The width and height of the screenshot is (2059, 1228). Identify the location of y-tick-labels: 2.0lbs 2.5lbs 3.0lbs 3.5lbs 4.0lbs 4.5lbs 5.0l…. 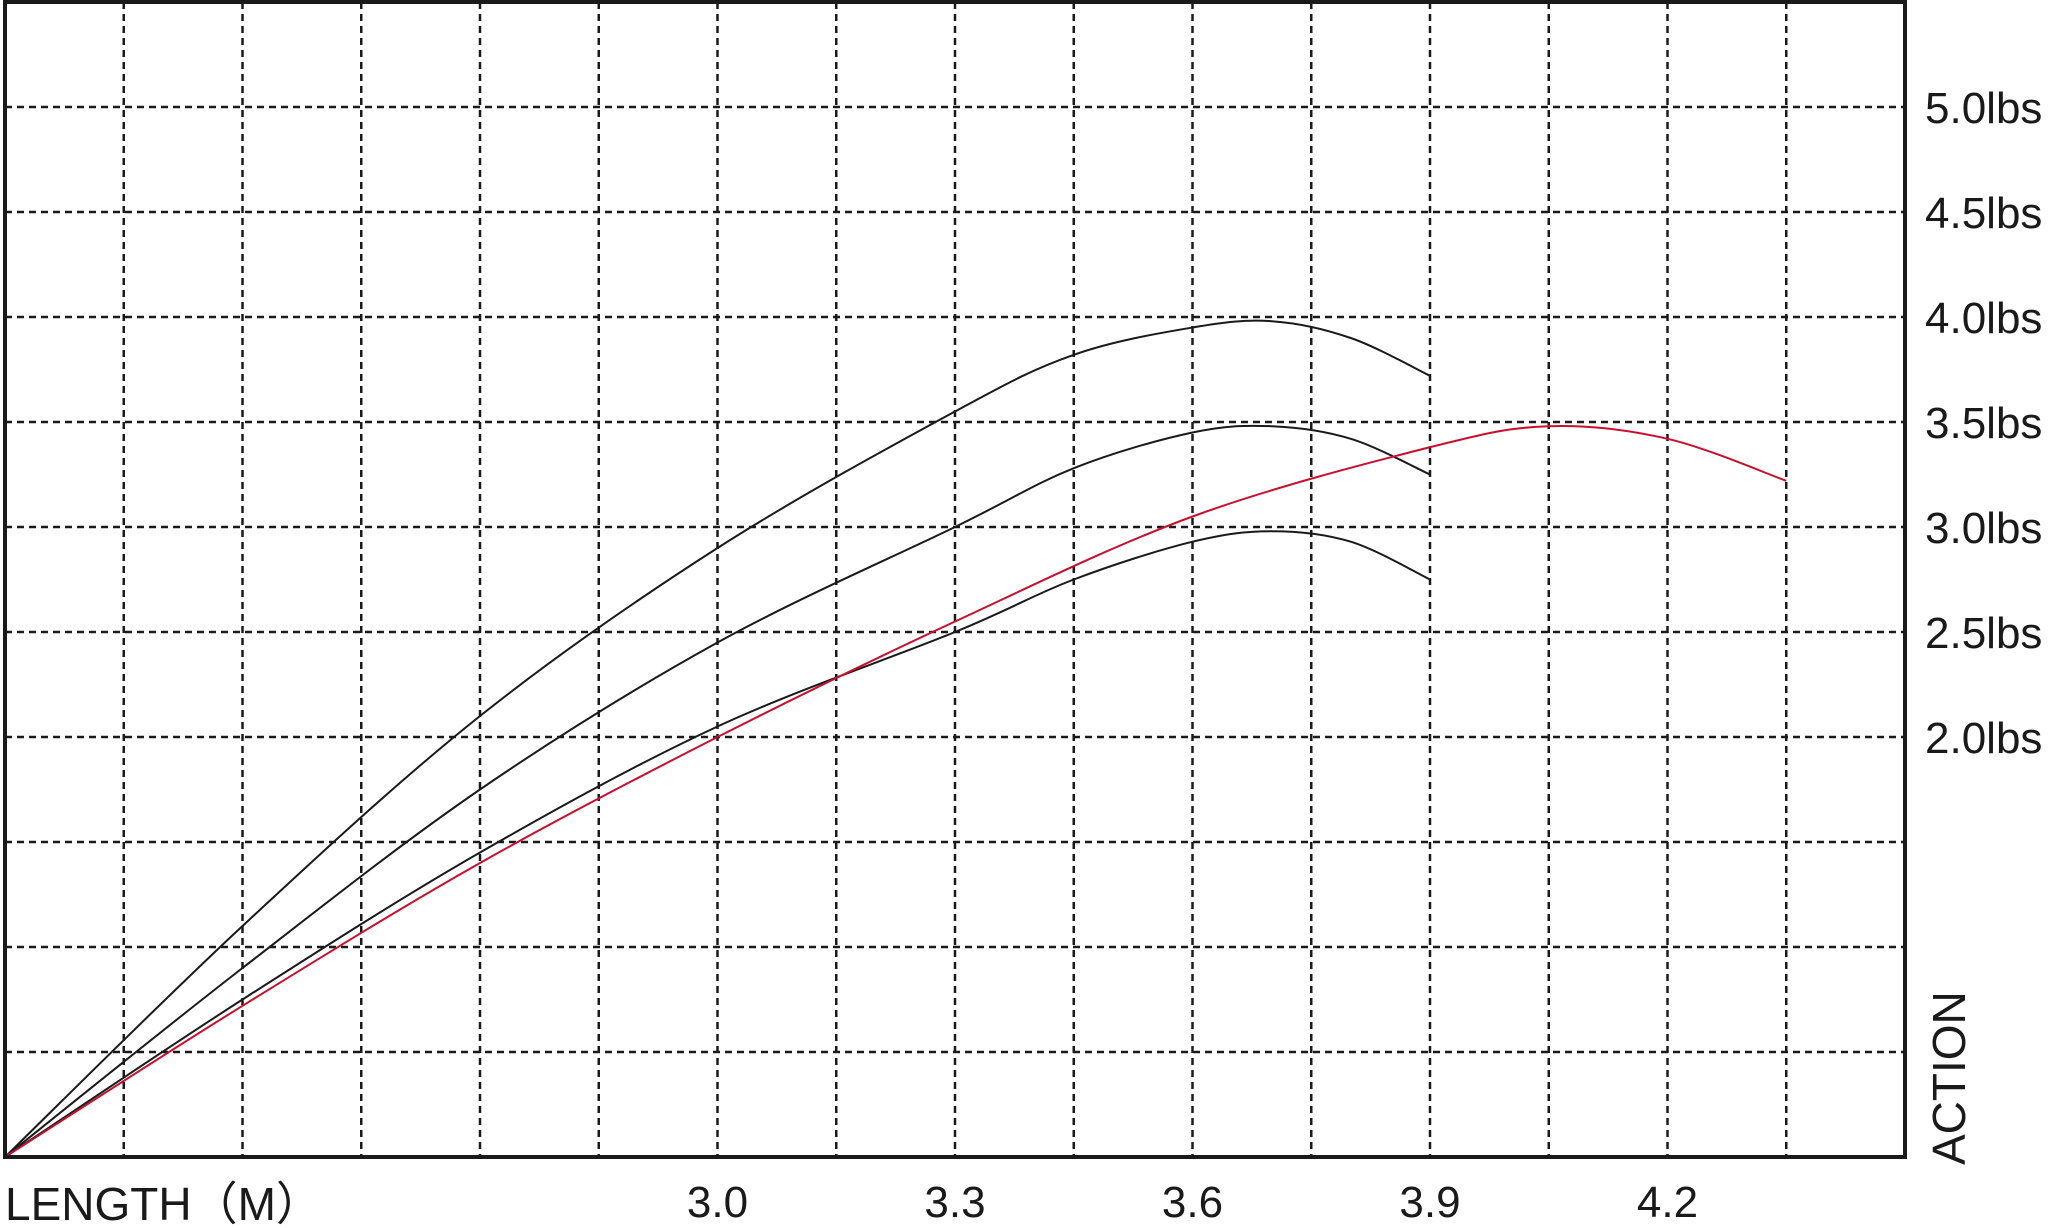
(1983, 423).